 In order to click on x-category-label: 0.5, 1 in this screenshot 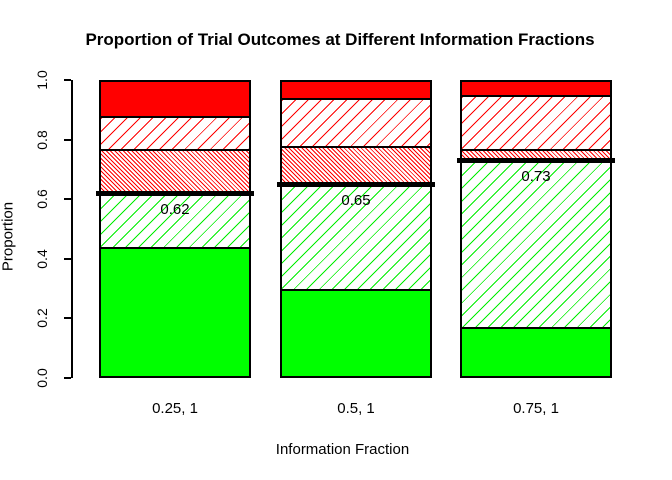, I will do `click(356, 408)`.